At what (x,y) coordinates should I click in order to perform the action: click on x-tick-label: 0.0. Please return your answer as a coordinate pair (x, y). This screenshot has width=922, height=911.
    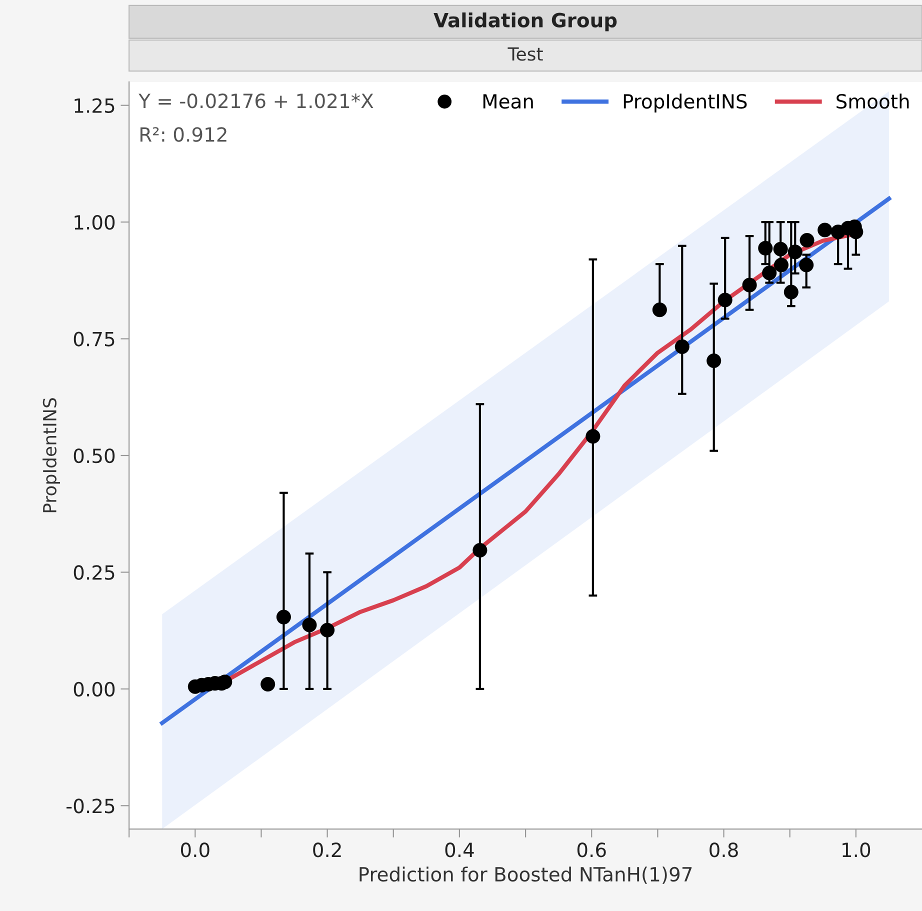
    Looking at the image, I should click on (195, 850).